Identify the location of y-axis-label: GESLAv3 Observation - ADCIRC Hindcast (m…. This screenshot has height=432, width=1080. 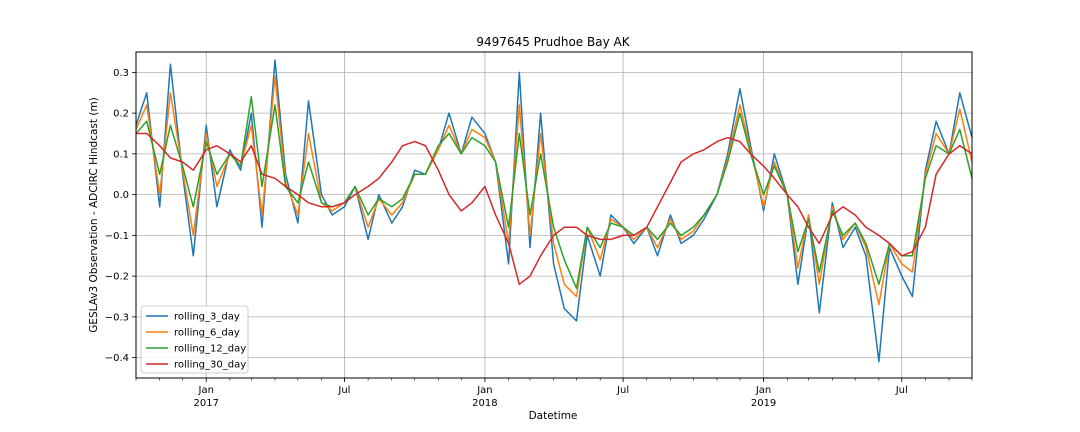
(94, 215).